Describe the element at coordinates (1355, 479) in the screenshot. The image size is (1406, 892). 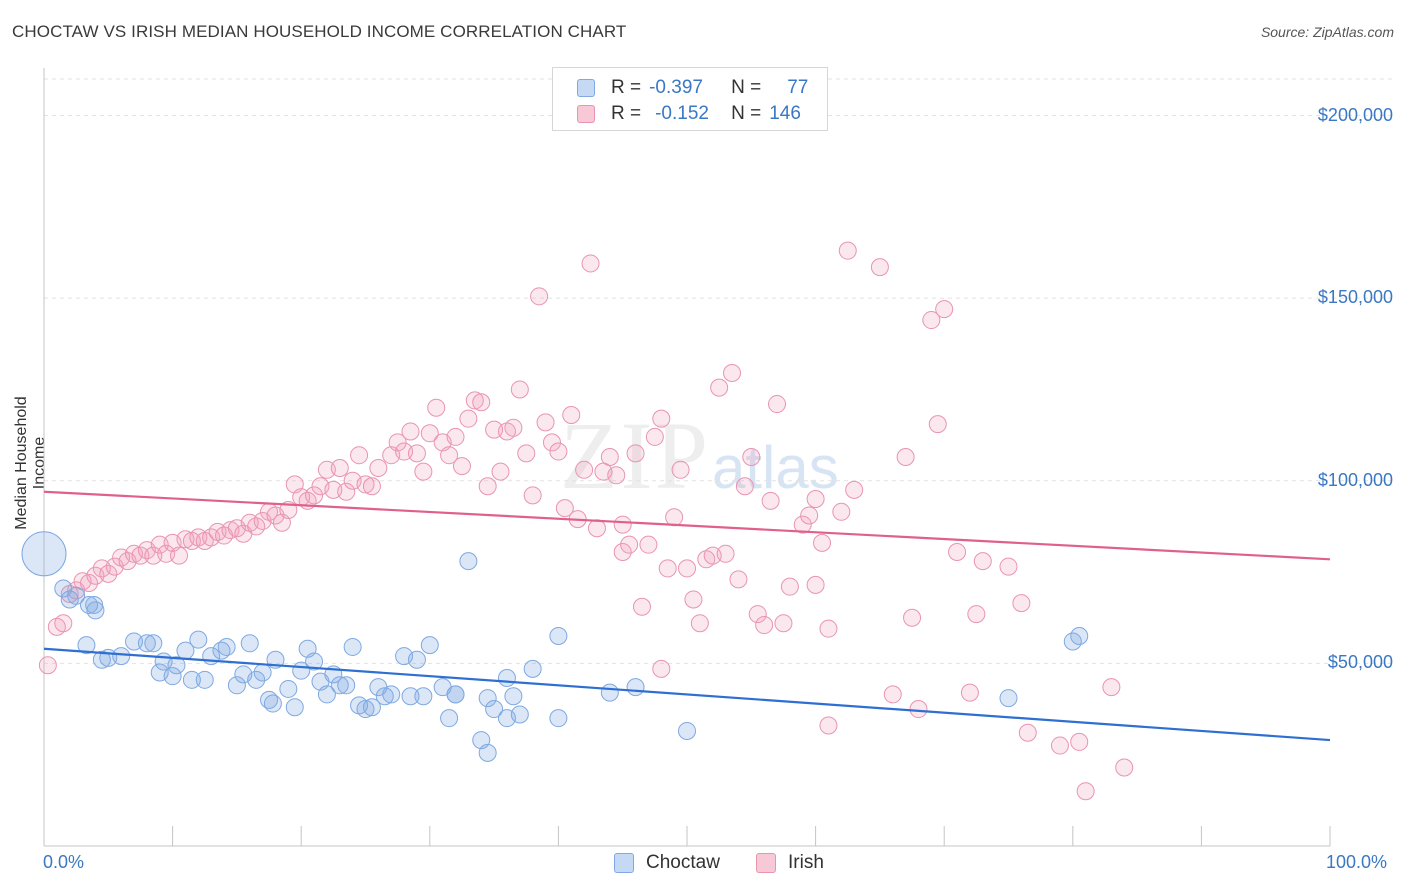
I see `y-tick-label: $100,000` at that location.